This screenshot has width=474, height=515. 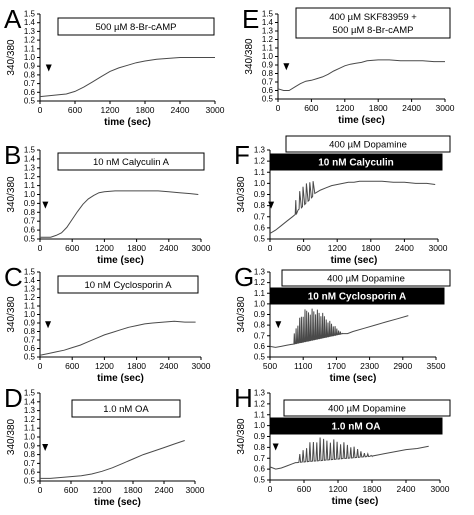 What do you see at coordinates (336, 366) in the screenshot?
I see `x-tick-label: 1700` at bounding box center [336, 366].